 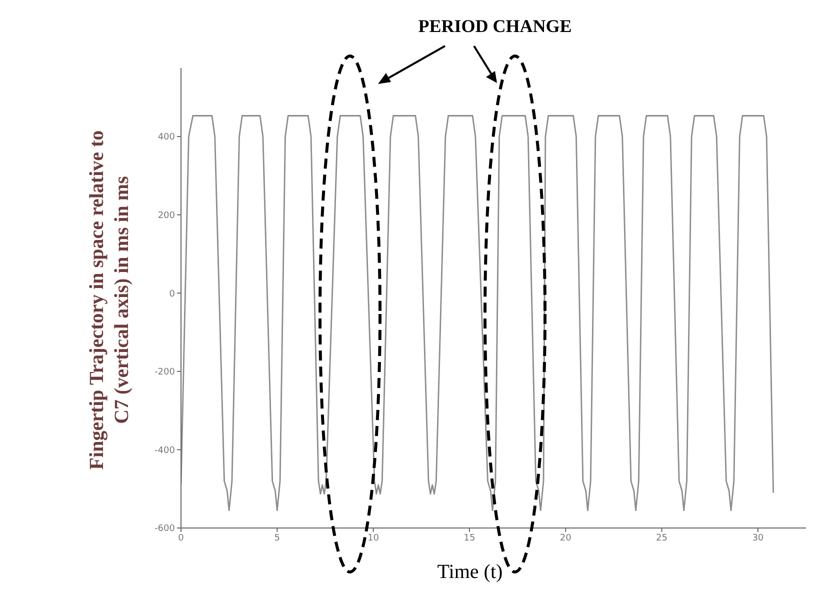 What do you see at coordinates (662, 538) in the screenshot?
I see `x-tick-label: 25` at bounding box center [662, 538].